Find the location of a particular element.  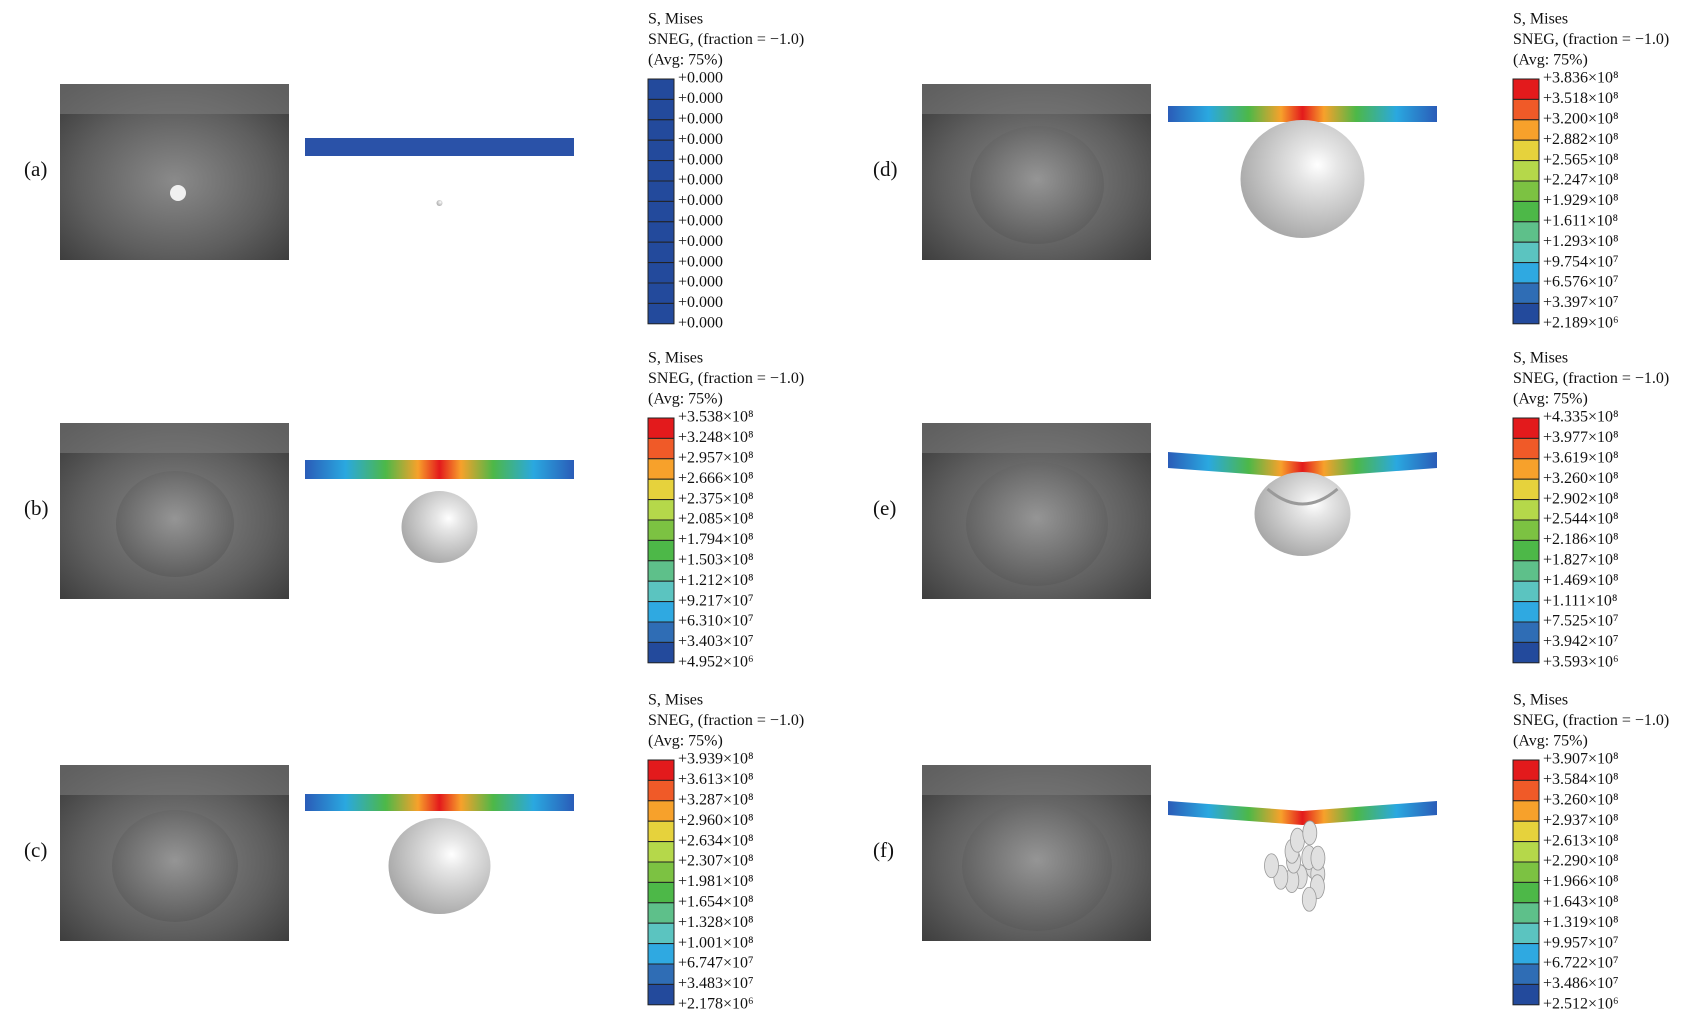

legend-value: +3.538×10⁸ is located at coordinates (716, 417).